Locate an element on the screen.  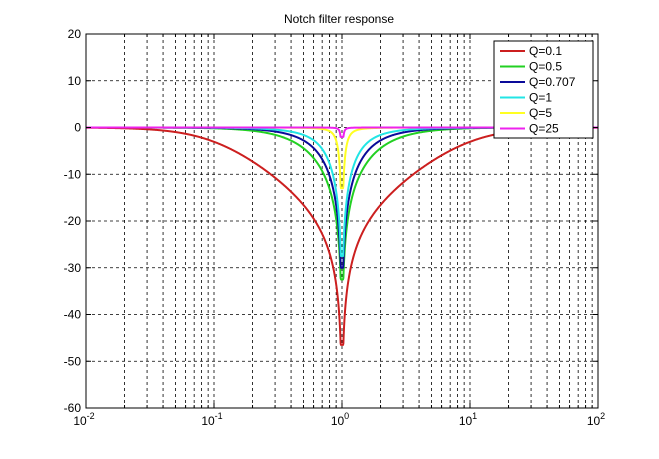
y-tick-label: 10 is located at coordinates (75, 81).